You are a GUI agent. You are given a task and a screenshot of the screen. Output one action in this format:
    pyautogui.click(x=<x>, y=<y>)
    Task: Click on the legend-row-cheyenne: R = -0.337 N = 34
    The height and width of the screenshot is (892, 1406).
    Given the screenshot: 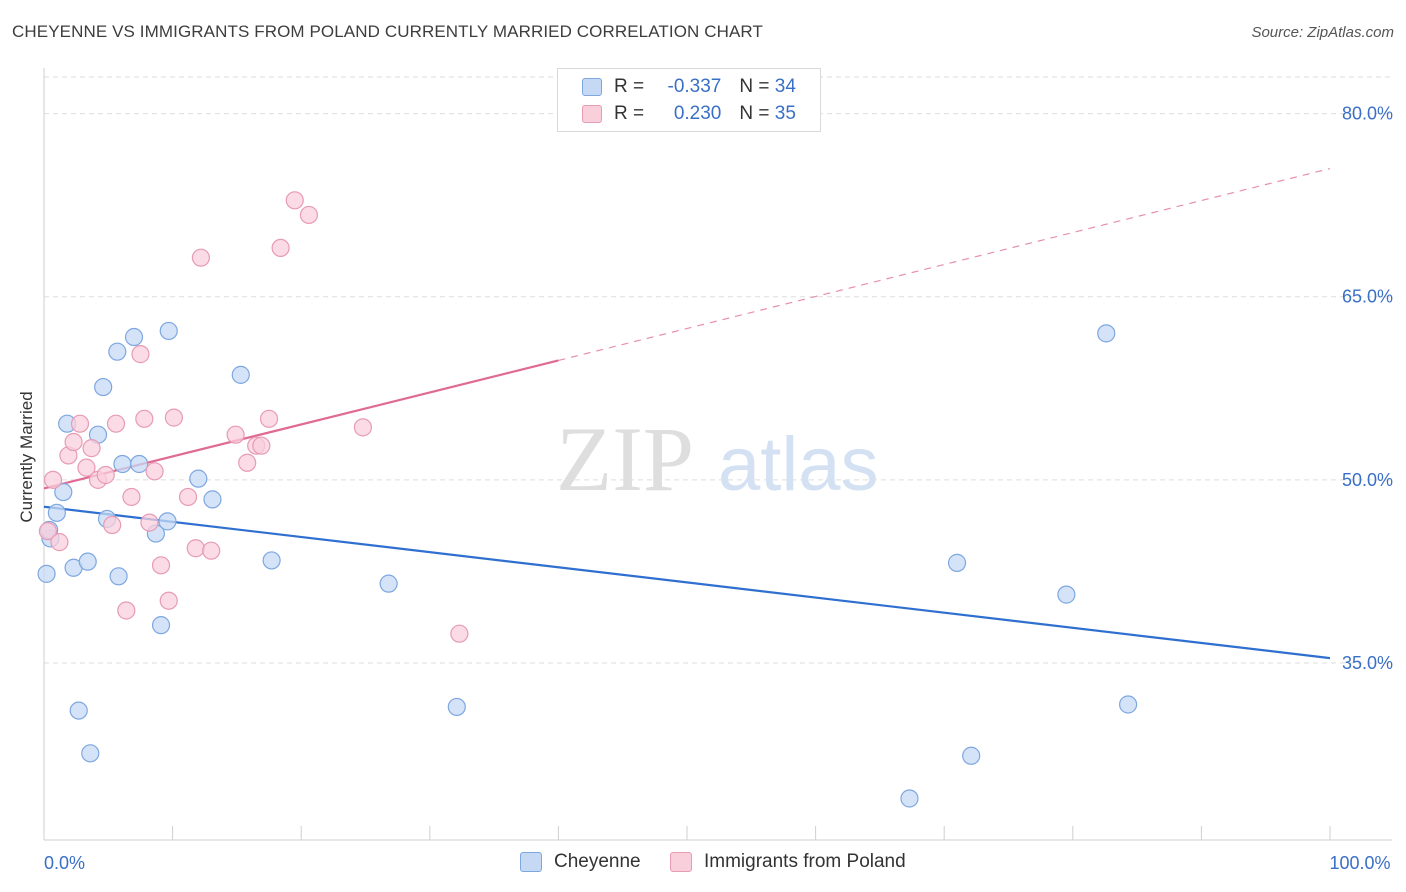 What is the action you would take?
    pyautogui.click(x=689, y=87)
    